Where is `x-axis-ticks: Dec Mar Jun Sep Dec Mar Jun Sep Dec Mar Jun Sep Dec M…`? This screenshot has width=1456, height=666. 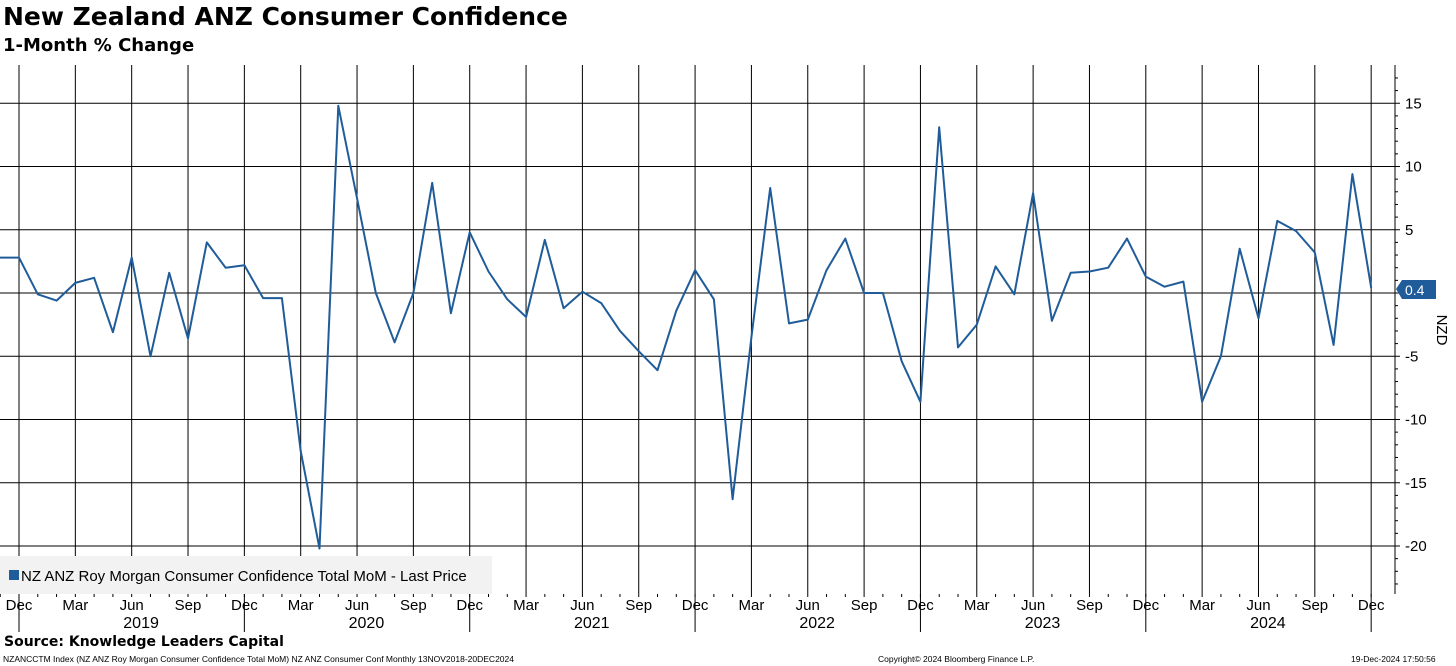 x-axis-ticks: Dec Mar Jun Sep Dec Mar Jun Sep Dec Mar Jun Sep Dec M… is located at coordinates (692, 613).